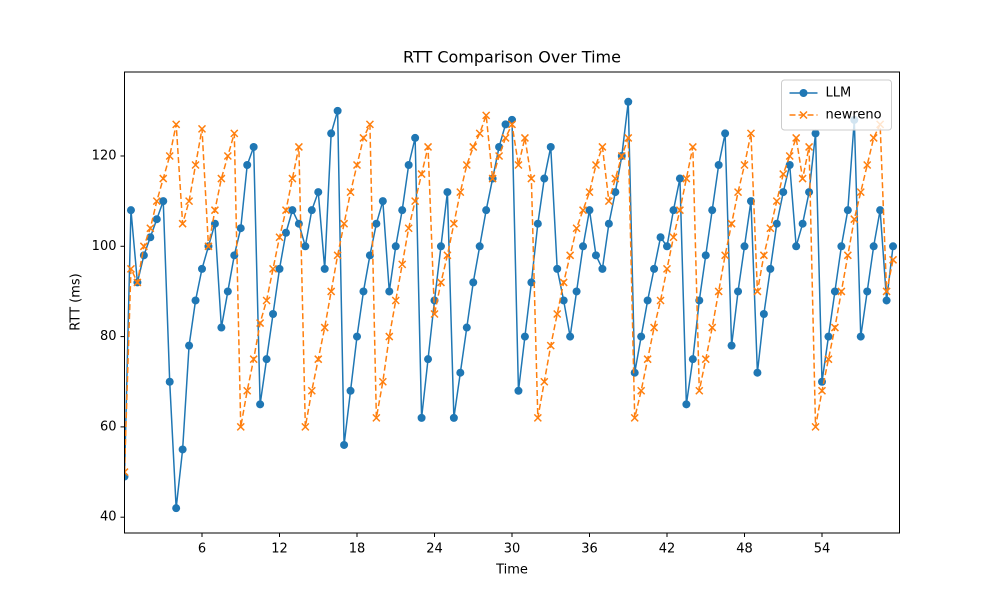 The image size is (1000, 600). I want to click on legend-label: LLM, so click(839, 93).